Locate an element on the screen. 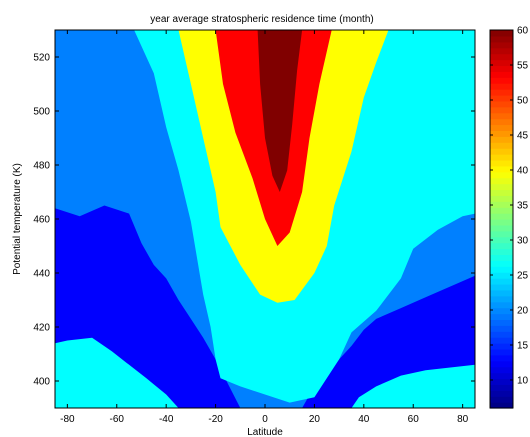  colorbar-tick-label: 45 is located at coordinates (523, 136).